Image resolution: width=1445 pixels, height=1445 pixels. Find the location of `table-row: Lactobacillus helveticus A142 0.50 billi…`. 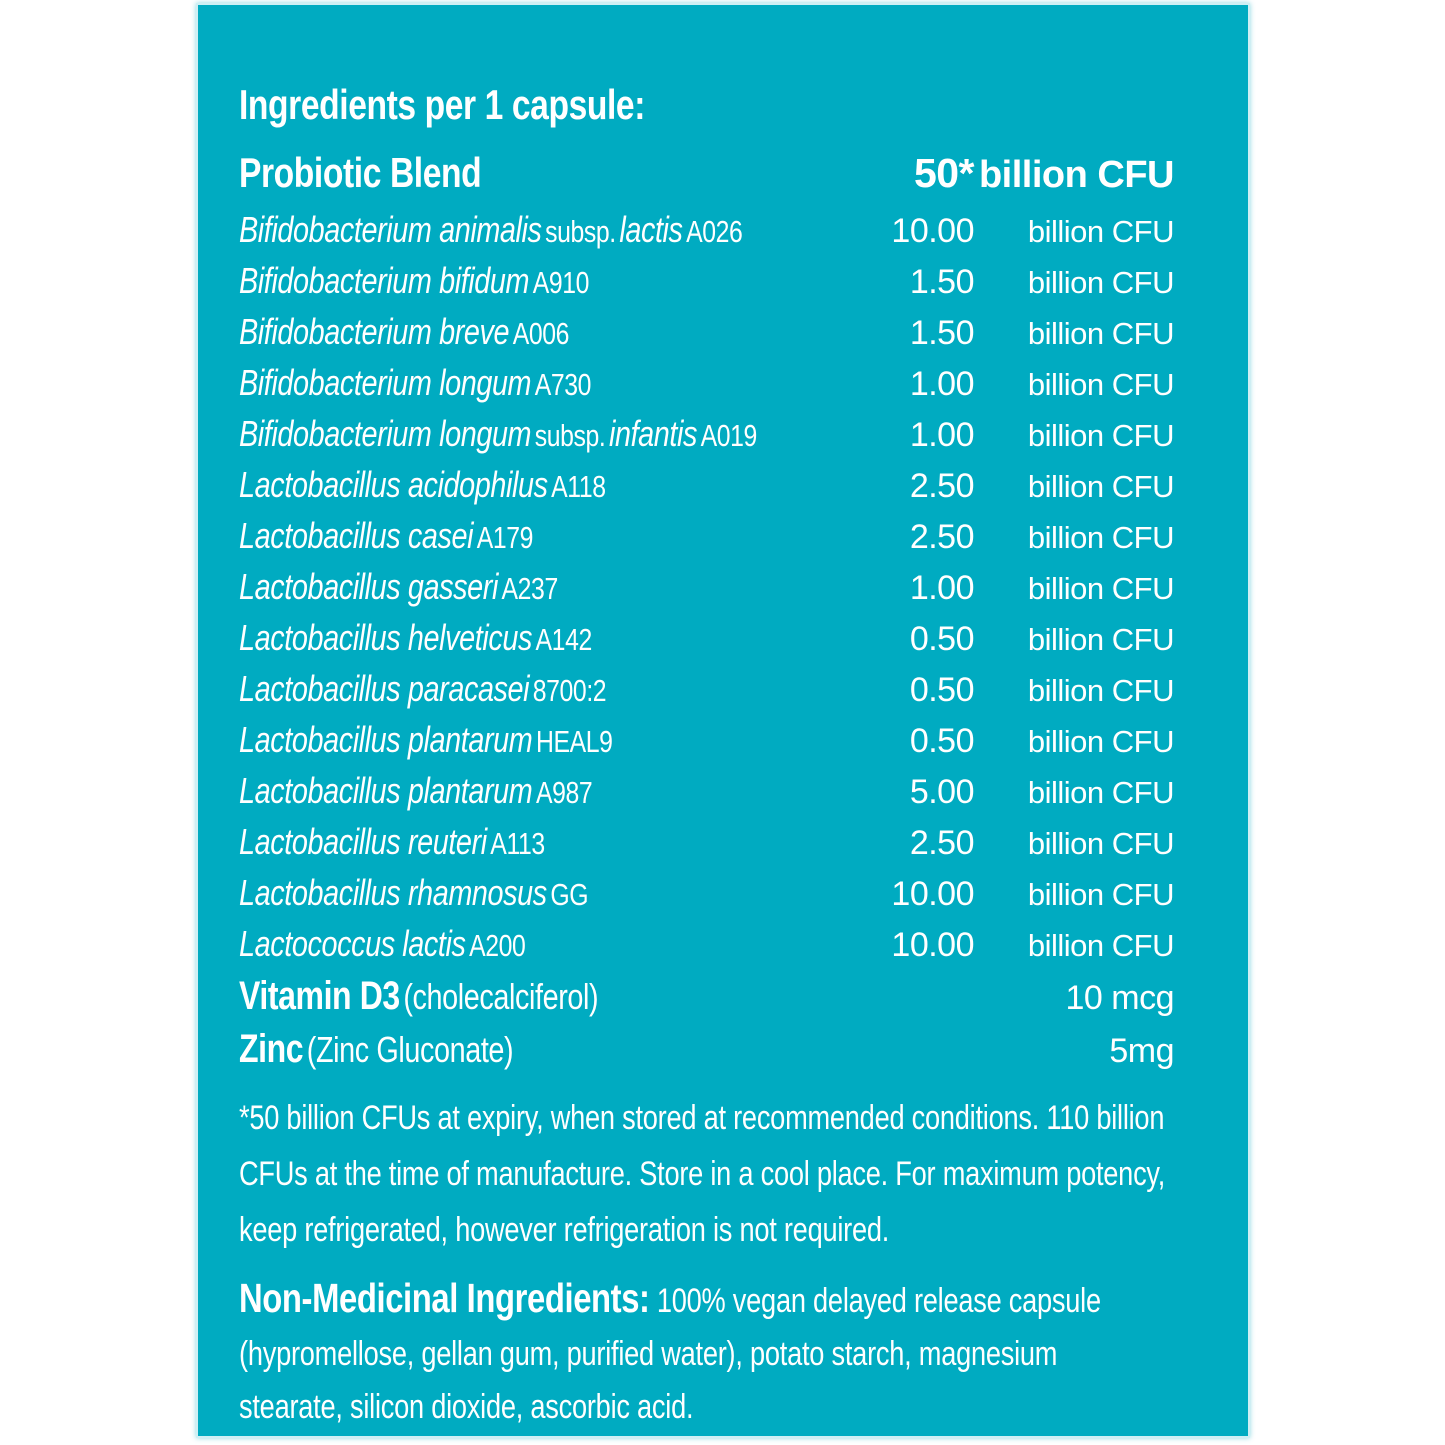

table-row: Lactobacillus helveticus A142 0.50 billi… is located at coordinates (707, 642).